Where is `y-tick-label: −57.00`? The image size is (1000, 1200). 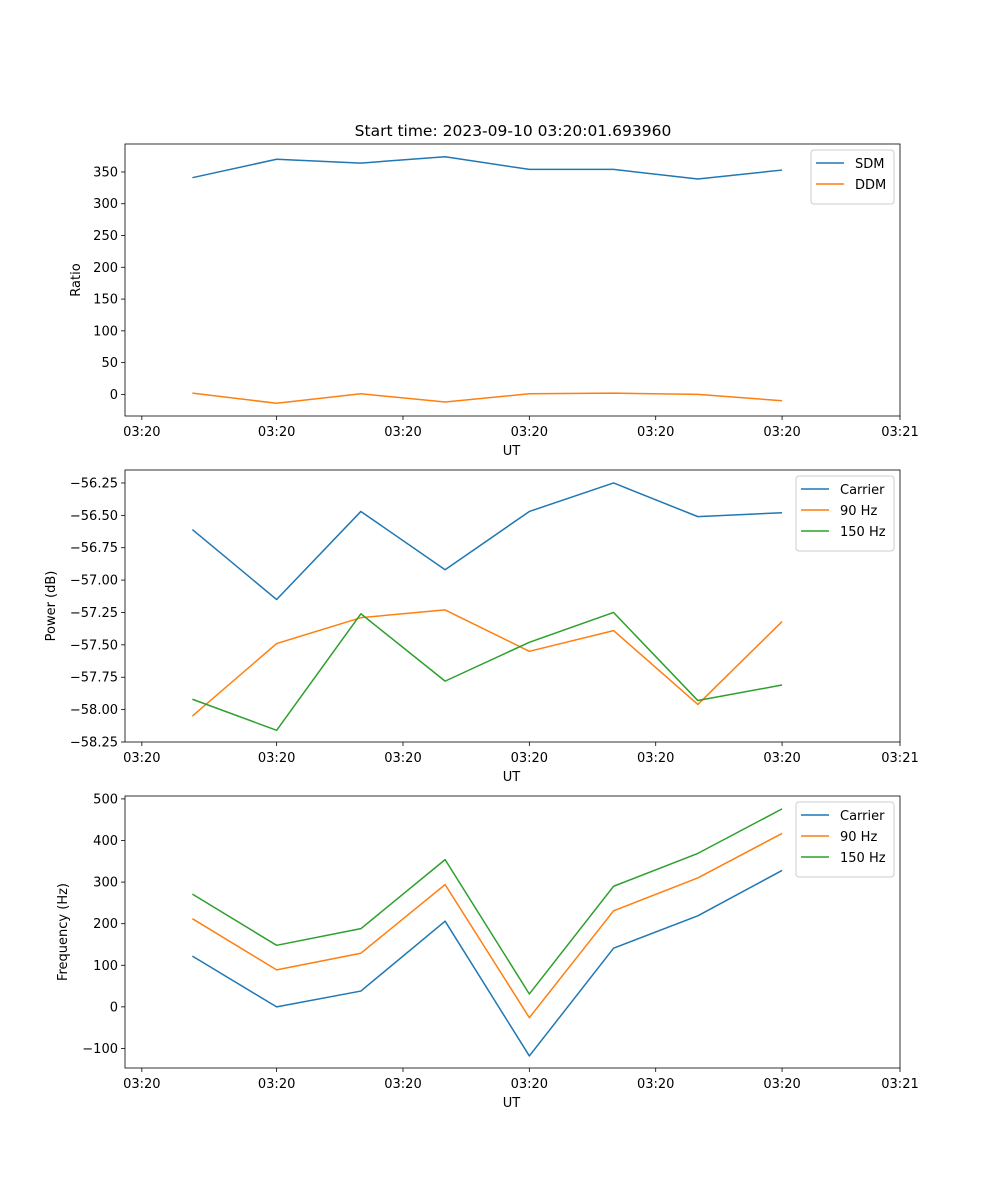
y-tick-label: −57.00 is located at coordinates (94, 581).